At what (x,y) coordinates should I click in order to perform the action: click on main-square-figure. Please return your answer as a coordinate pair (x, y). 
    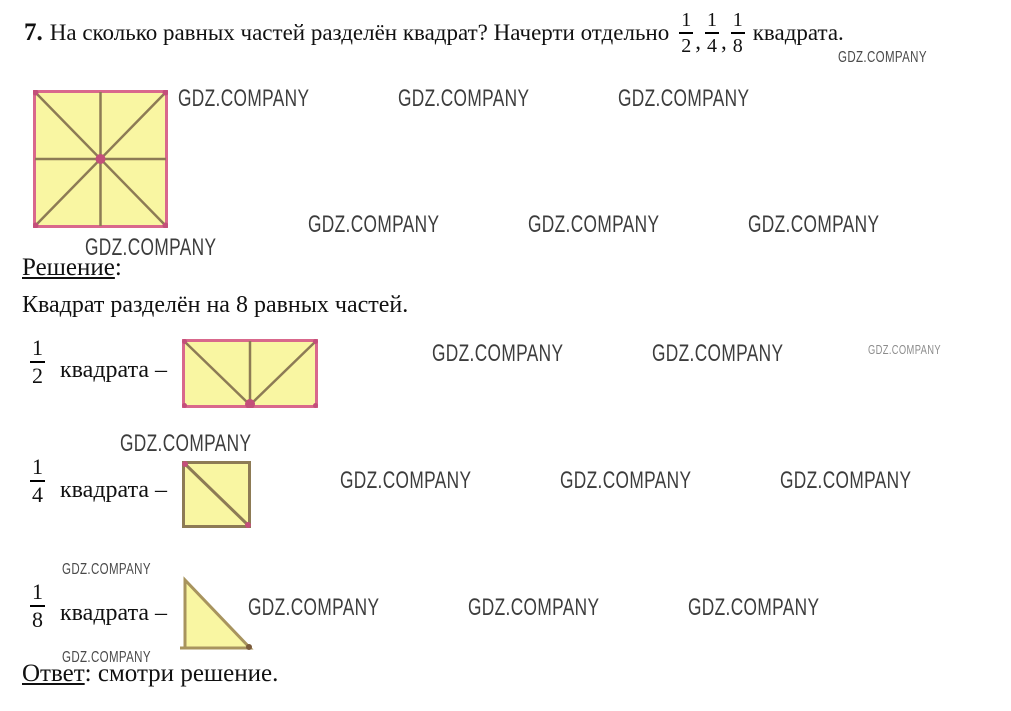
    Looking at the image, I should click on (100, 159).